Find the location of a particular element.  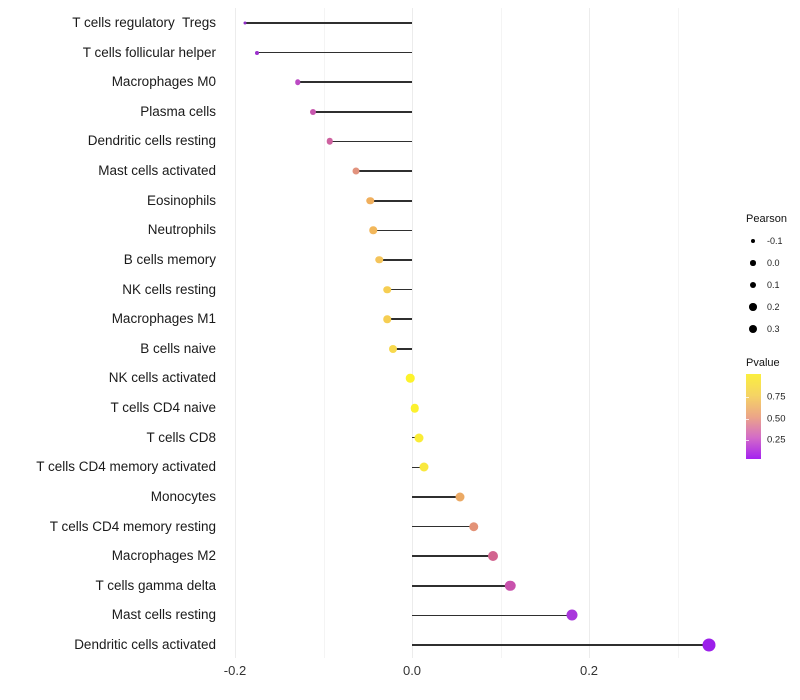

category-label: T cells gamma delta is located at coordinates (155, 585).